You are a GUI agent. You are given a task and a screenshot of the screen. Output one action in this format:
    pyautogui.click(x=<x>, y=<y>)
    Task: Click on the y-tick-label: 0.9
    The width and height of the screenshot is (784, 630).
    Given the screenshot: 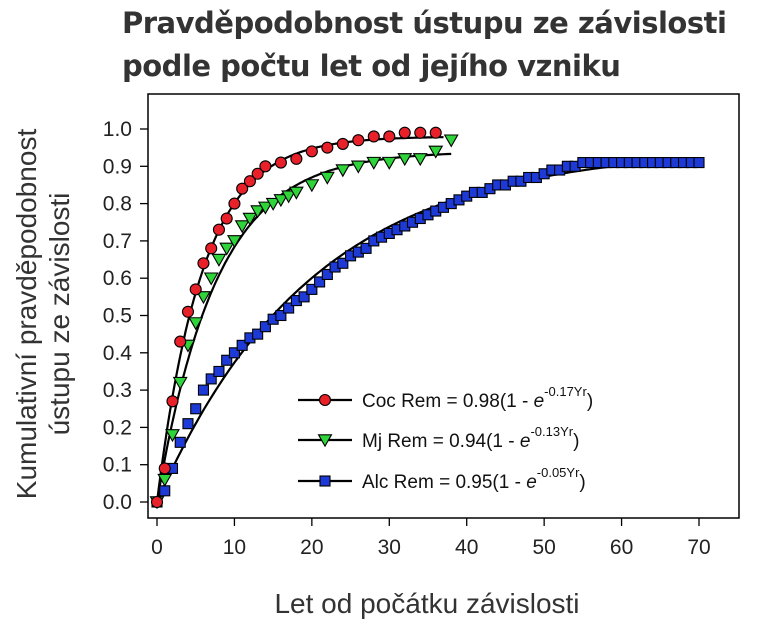 What is the action you would take?
    pyautogui.click(x=117, y=166)
    